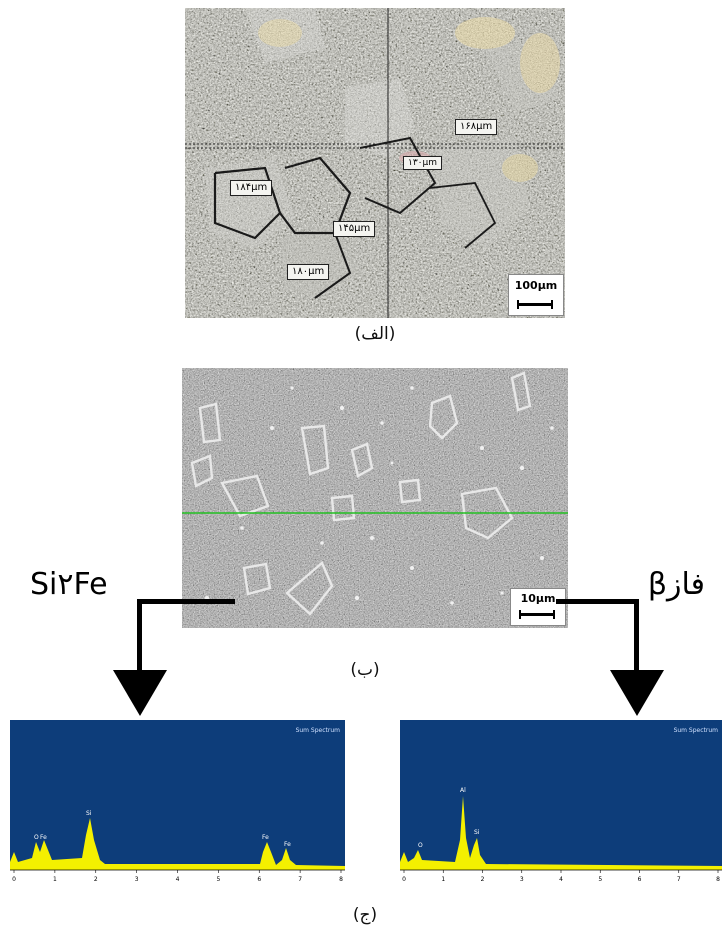  Describe the element at coordinates (251, 188) in the screenshot. I see `grain-size-label: ۱۸۴µm` at that location.